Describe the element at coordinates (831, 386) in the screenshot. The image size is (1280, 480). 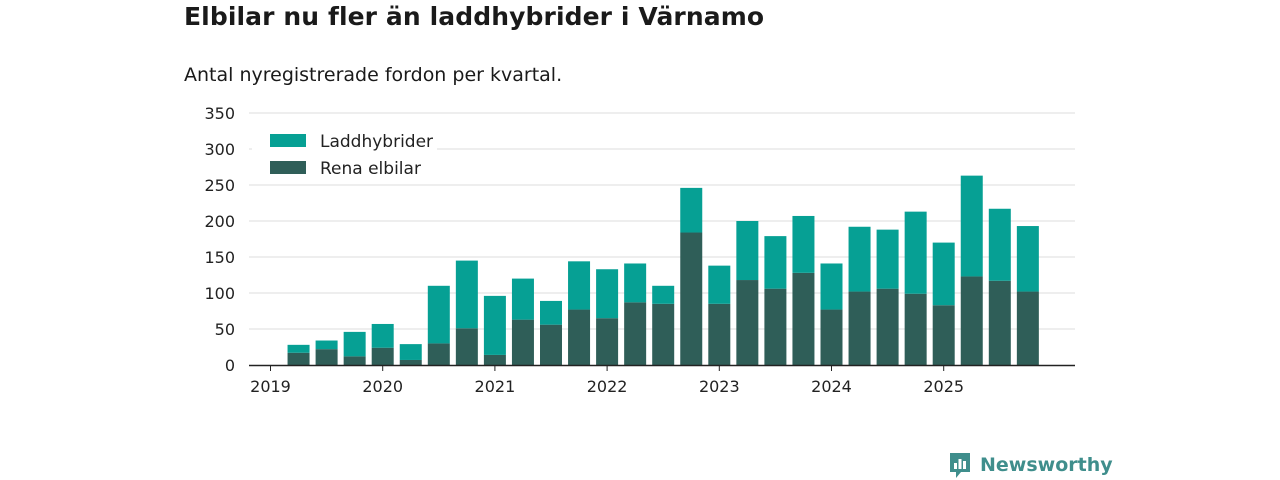
I see `x-tick-label: 2024` at that location.